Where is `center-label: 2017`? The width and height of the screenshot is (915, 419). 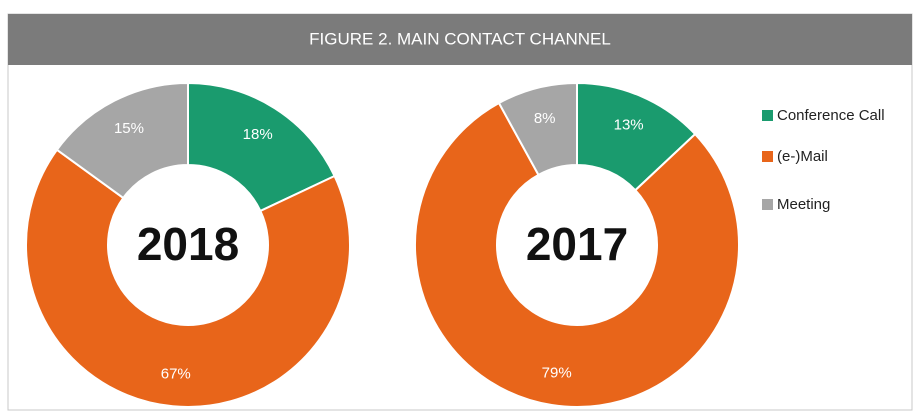 center-label: 2017 is located at coordinates (577, 244).